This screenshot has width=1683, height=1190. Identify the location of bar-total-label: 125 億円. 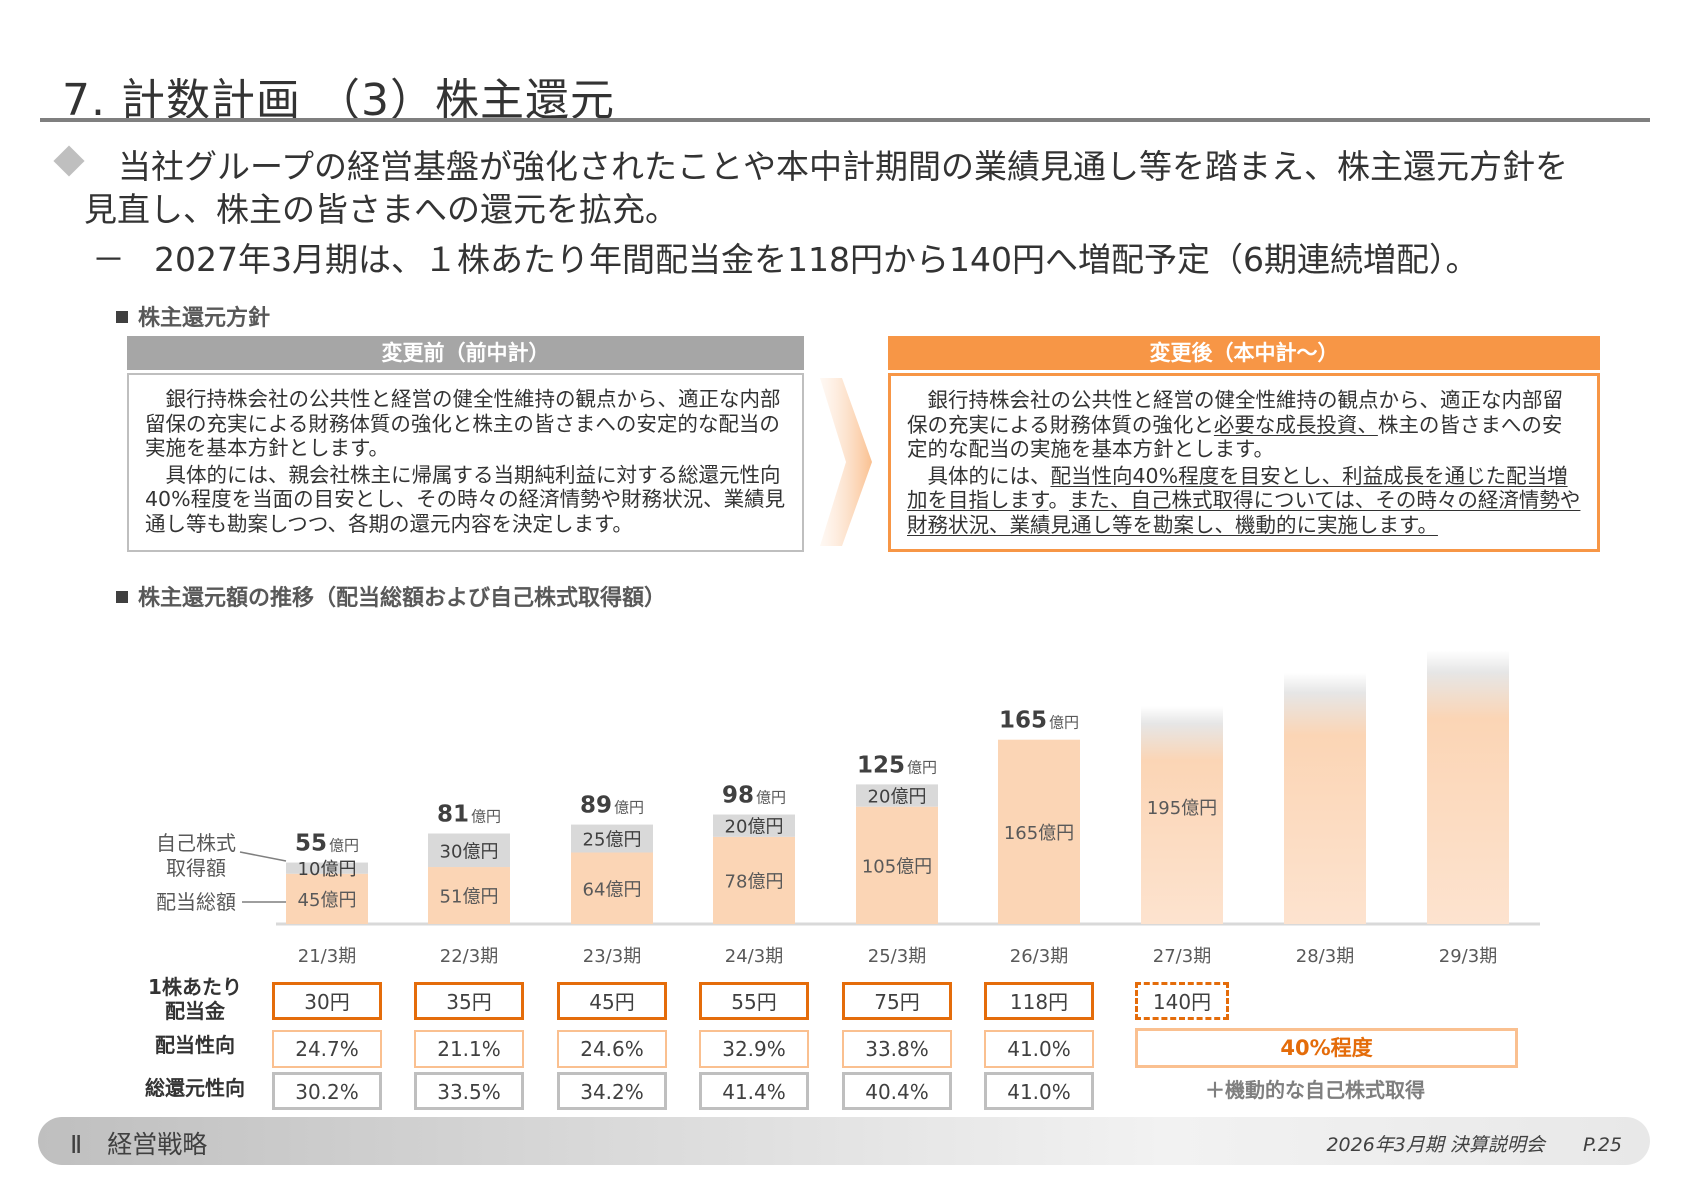
(897, 765).